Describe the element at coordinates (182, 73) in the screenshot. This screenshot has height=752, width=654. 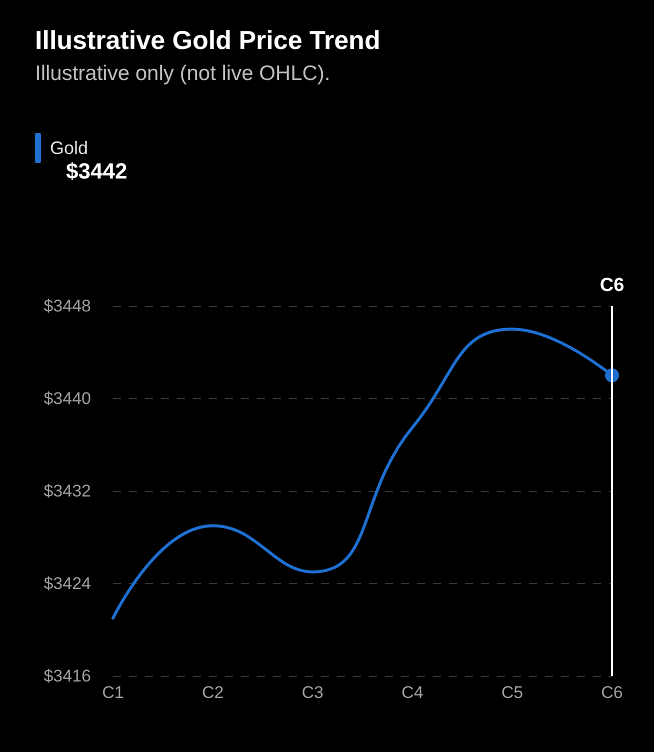
I see `chart-subtitle: Illustrative only (not live OHLC).` at that location.